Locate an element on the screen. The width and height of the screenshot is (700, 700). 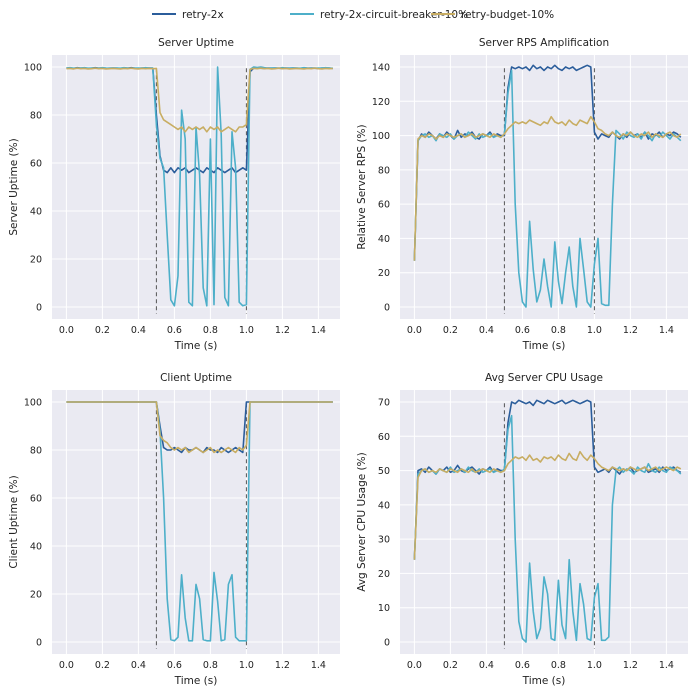
legend-item-retry-2x-circuit-breaker-10: retry-2x-circuit-breaker-10% is located at coordinates (379, 15).